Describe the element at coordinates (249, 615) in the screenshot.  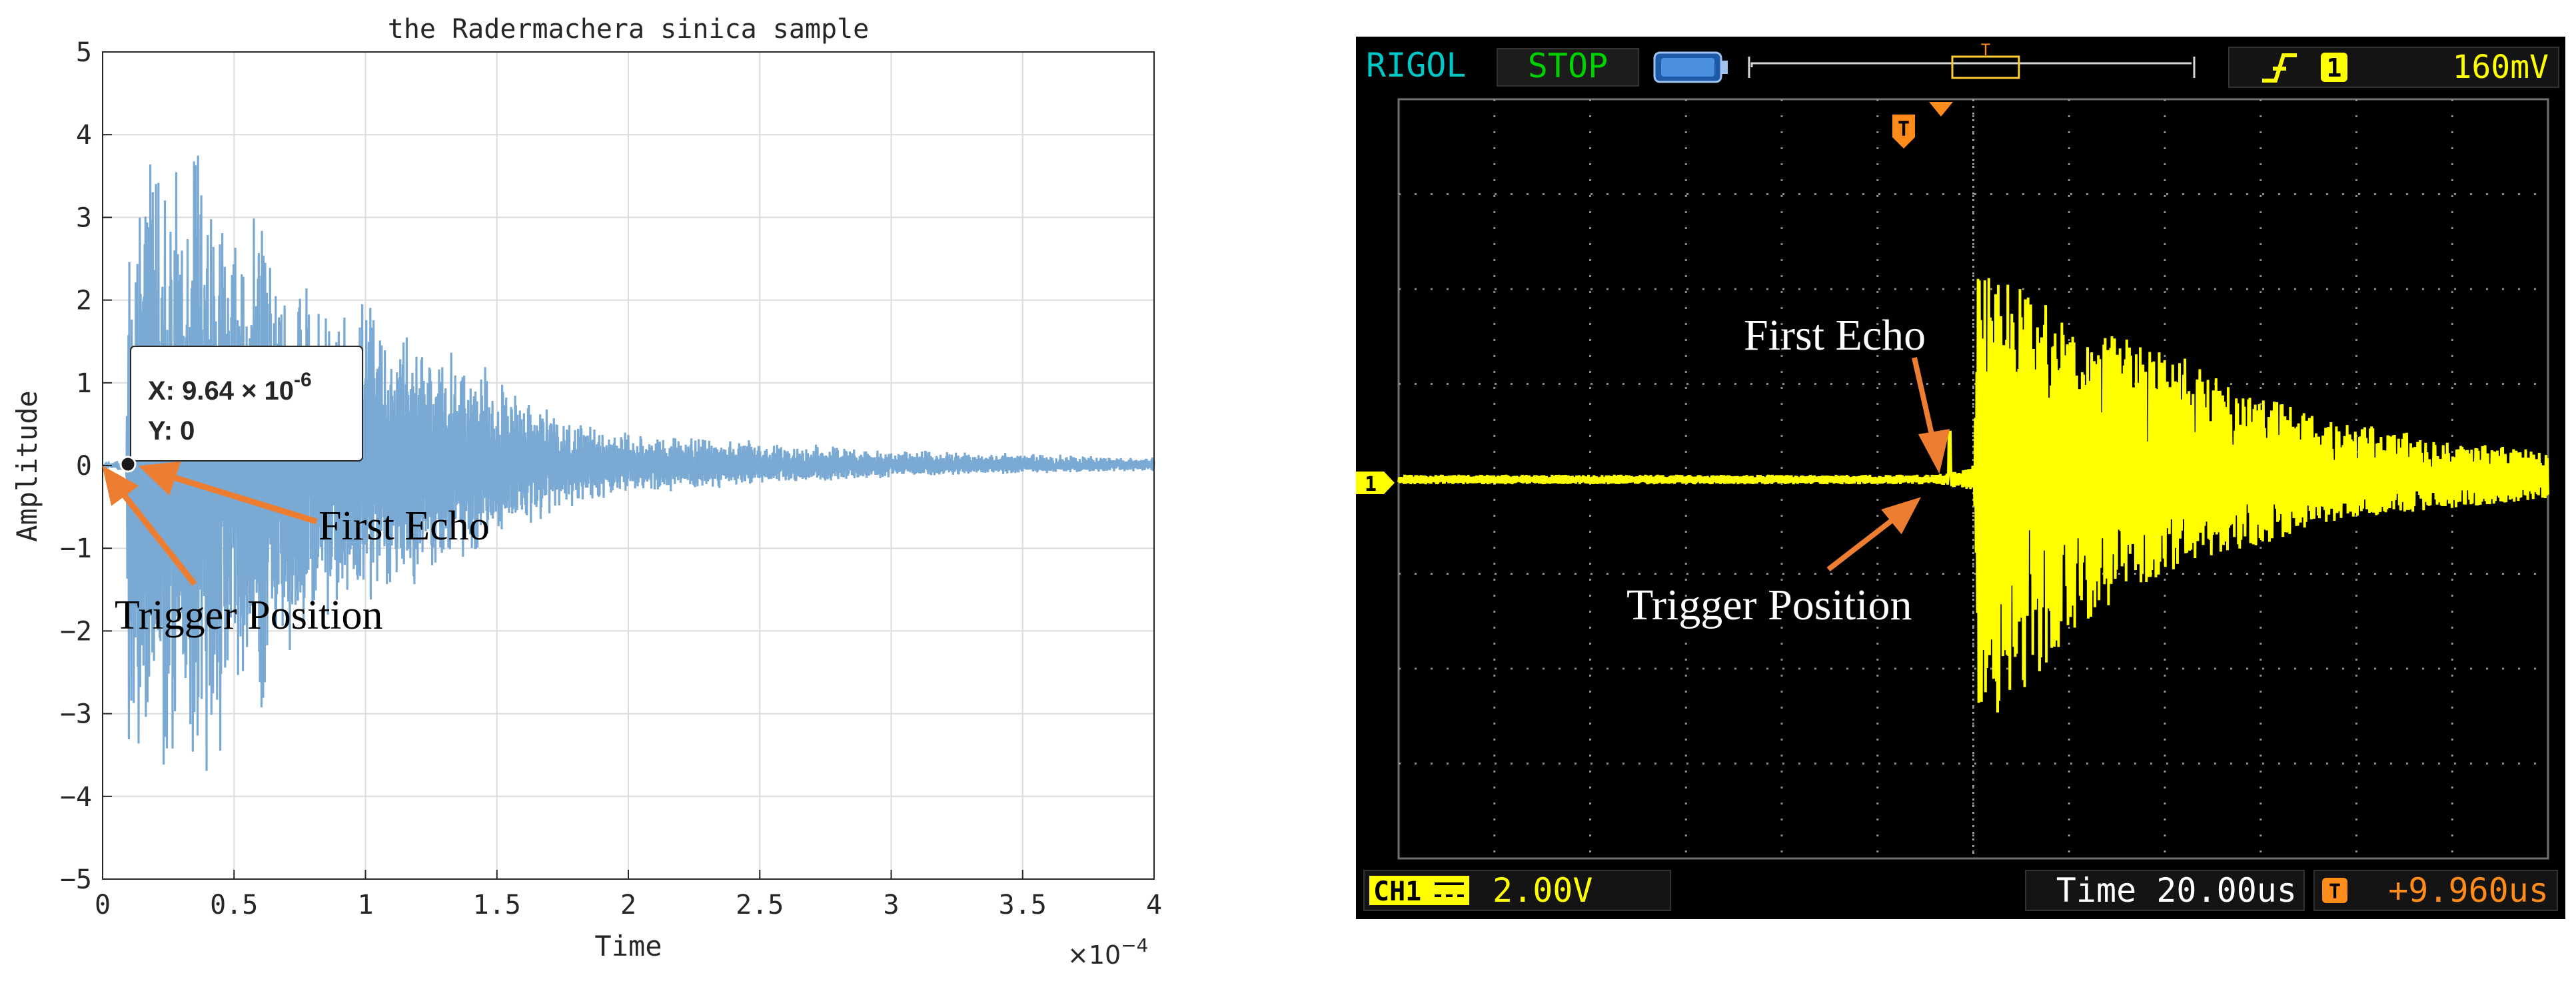
I see `trigger-position-label: Trigger Position` at that location.